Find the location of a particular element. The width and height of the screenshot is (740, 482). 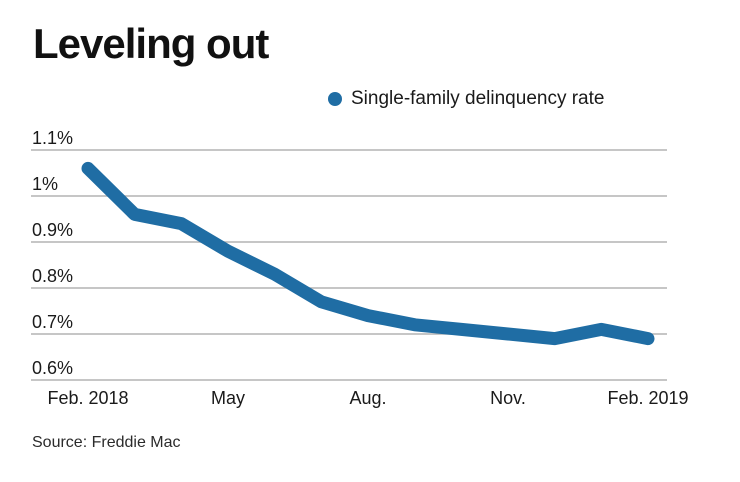

y-tick-label: 0.7% is located at coordinates (53, 322).